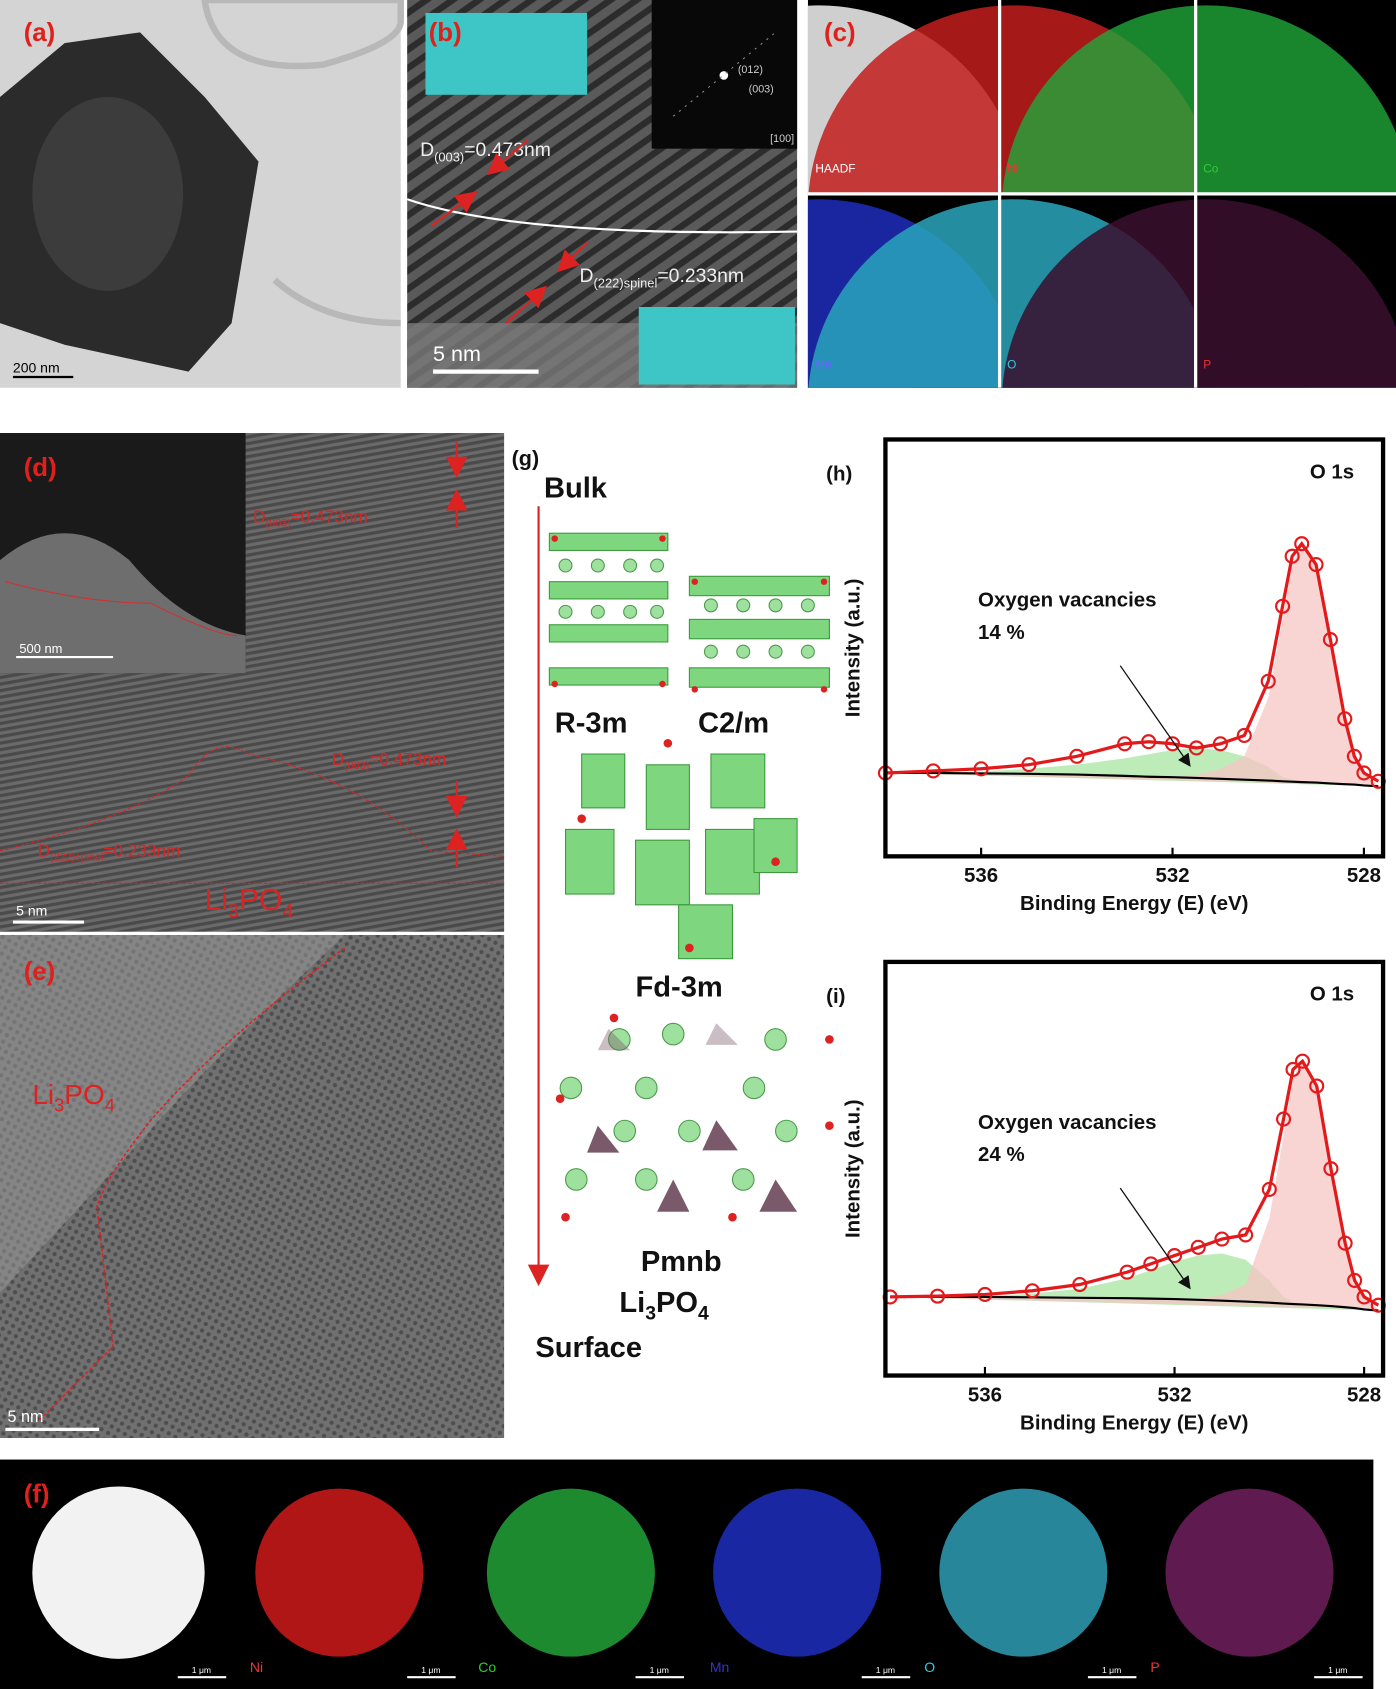 This screenshot has width=1396, height=1689. What do you see at coordinates (679, 987) in the screenshot?
I see `structure-label: Fd-3m` at bounding box center [679, 987].